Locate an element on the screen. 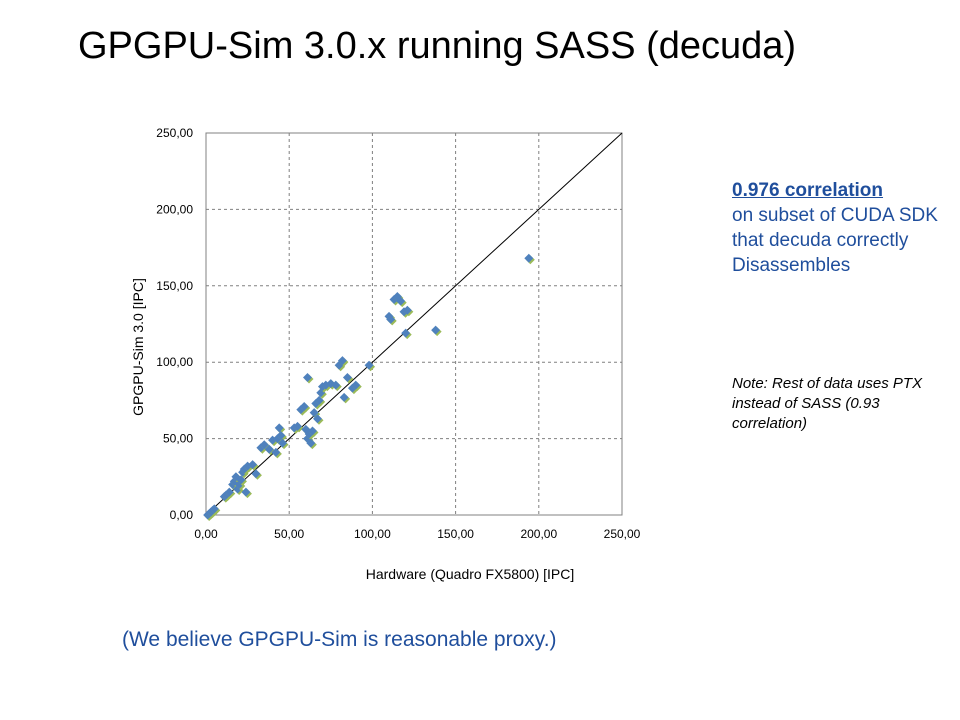 The width and height of the screenshot is (960, 720). x-axis-title: Hardware (Quadro FX5800) [IPC] is located at coordinates (470, 574).